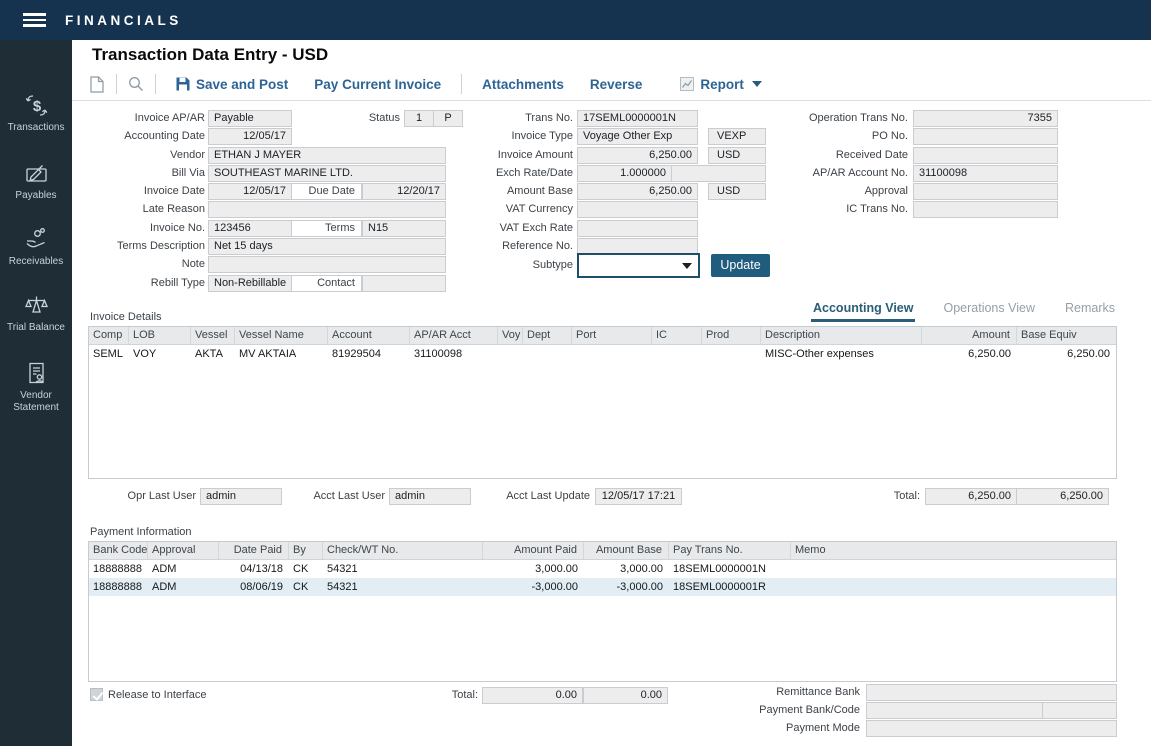 This screenshot has width=1151, height=746. Describe the element at coordinates (177, 228) in the screenshot. I see `invoice-no-label: Invoice No.` at that location.